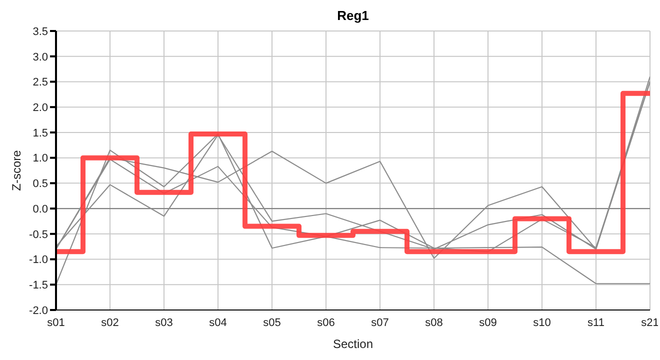  What do you see at coordinates (40, 108) in the screenshot?
I see `y-tick-label: 2.0` at bounding box center [40, 108].